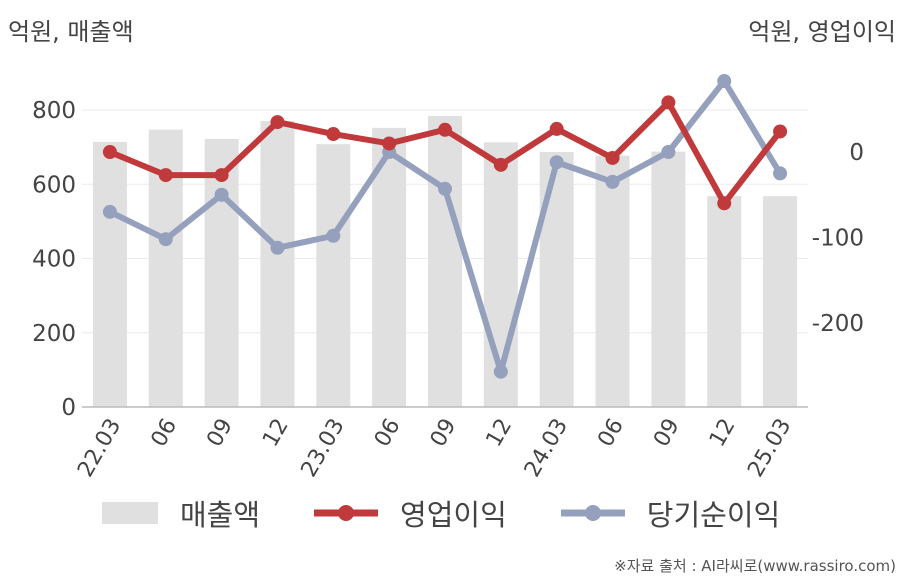 The image size is (908, 580). I want to click on x-axis-tick-label: 24.03, so click(546, 448).